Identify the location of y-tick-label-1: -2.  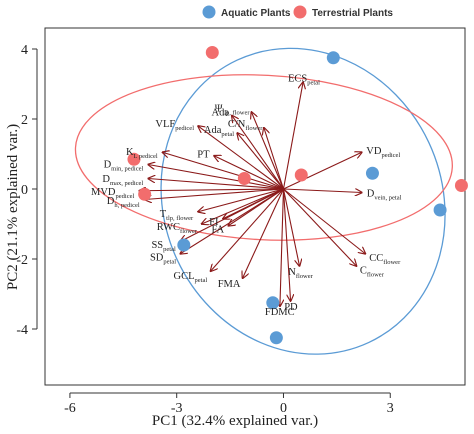
(22, 260).